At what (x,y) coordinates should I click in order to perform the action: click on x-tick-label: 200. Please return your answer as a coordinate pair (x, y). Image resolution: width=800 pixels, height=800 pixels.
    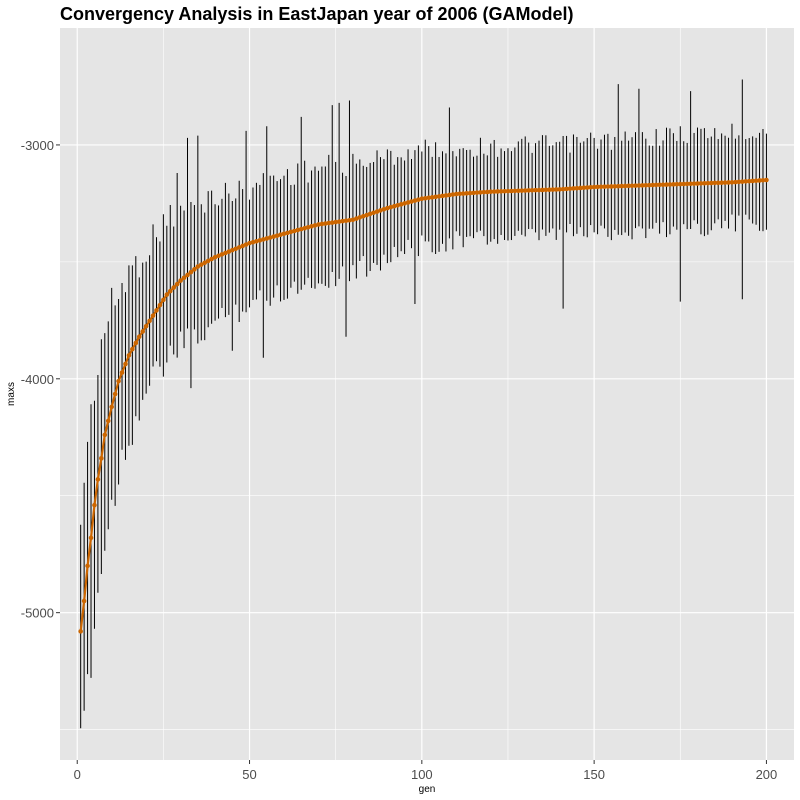
    Looking at the image, I should click on (767, 774).